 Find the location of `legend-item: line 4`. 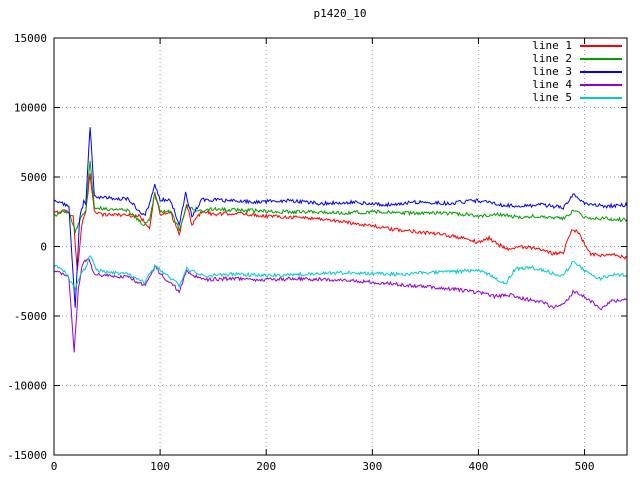

legend-item: line 4 is located at coordinates (577, 84).